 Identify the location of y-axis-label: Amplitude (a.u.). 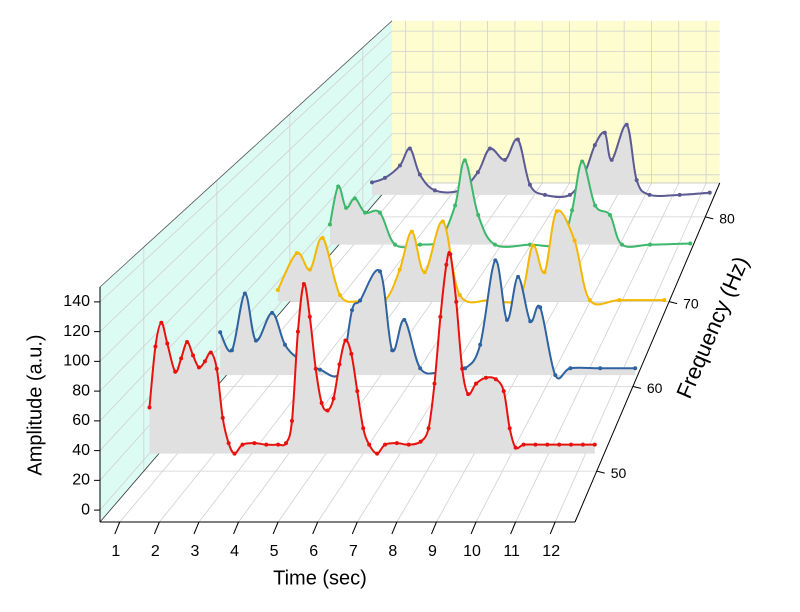
(35, 404).